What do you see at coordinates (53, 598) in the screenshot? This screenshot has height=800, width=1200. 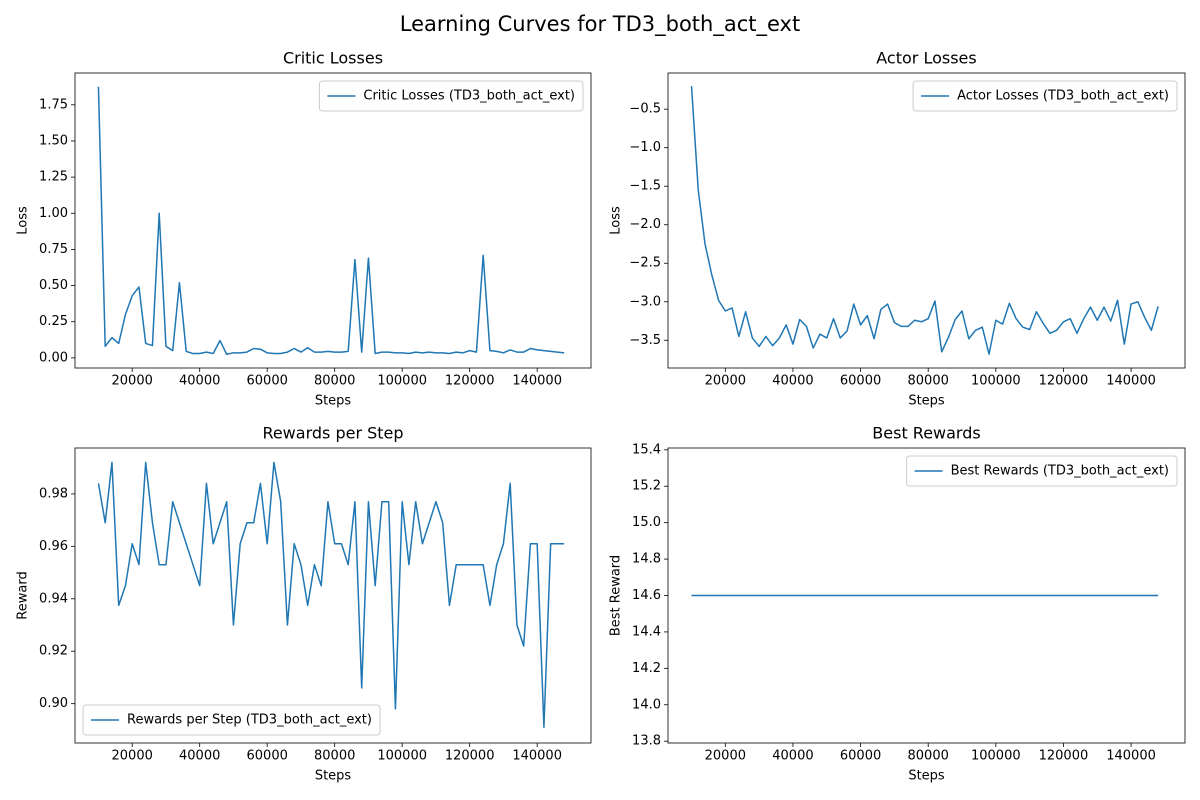 I see `y-tick-label: 0.94` at bounding box center [53, 598].